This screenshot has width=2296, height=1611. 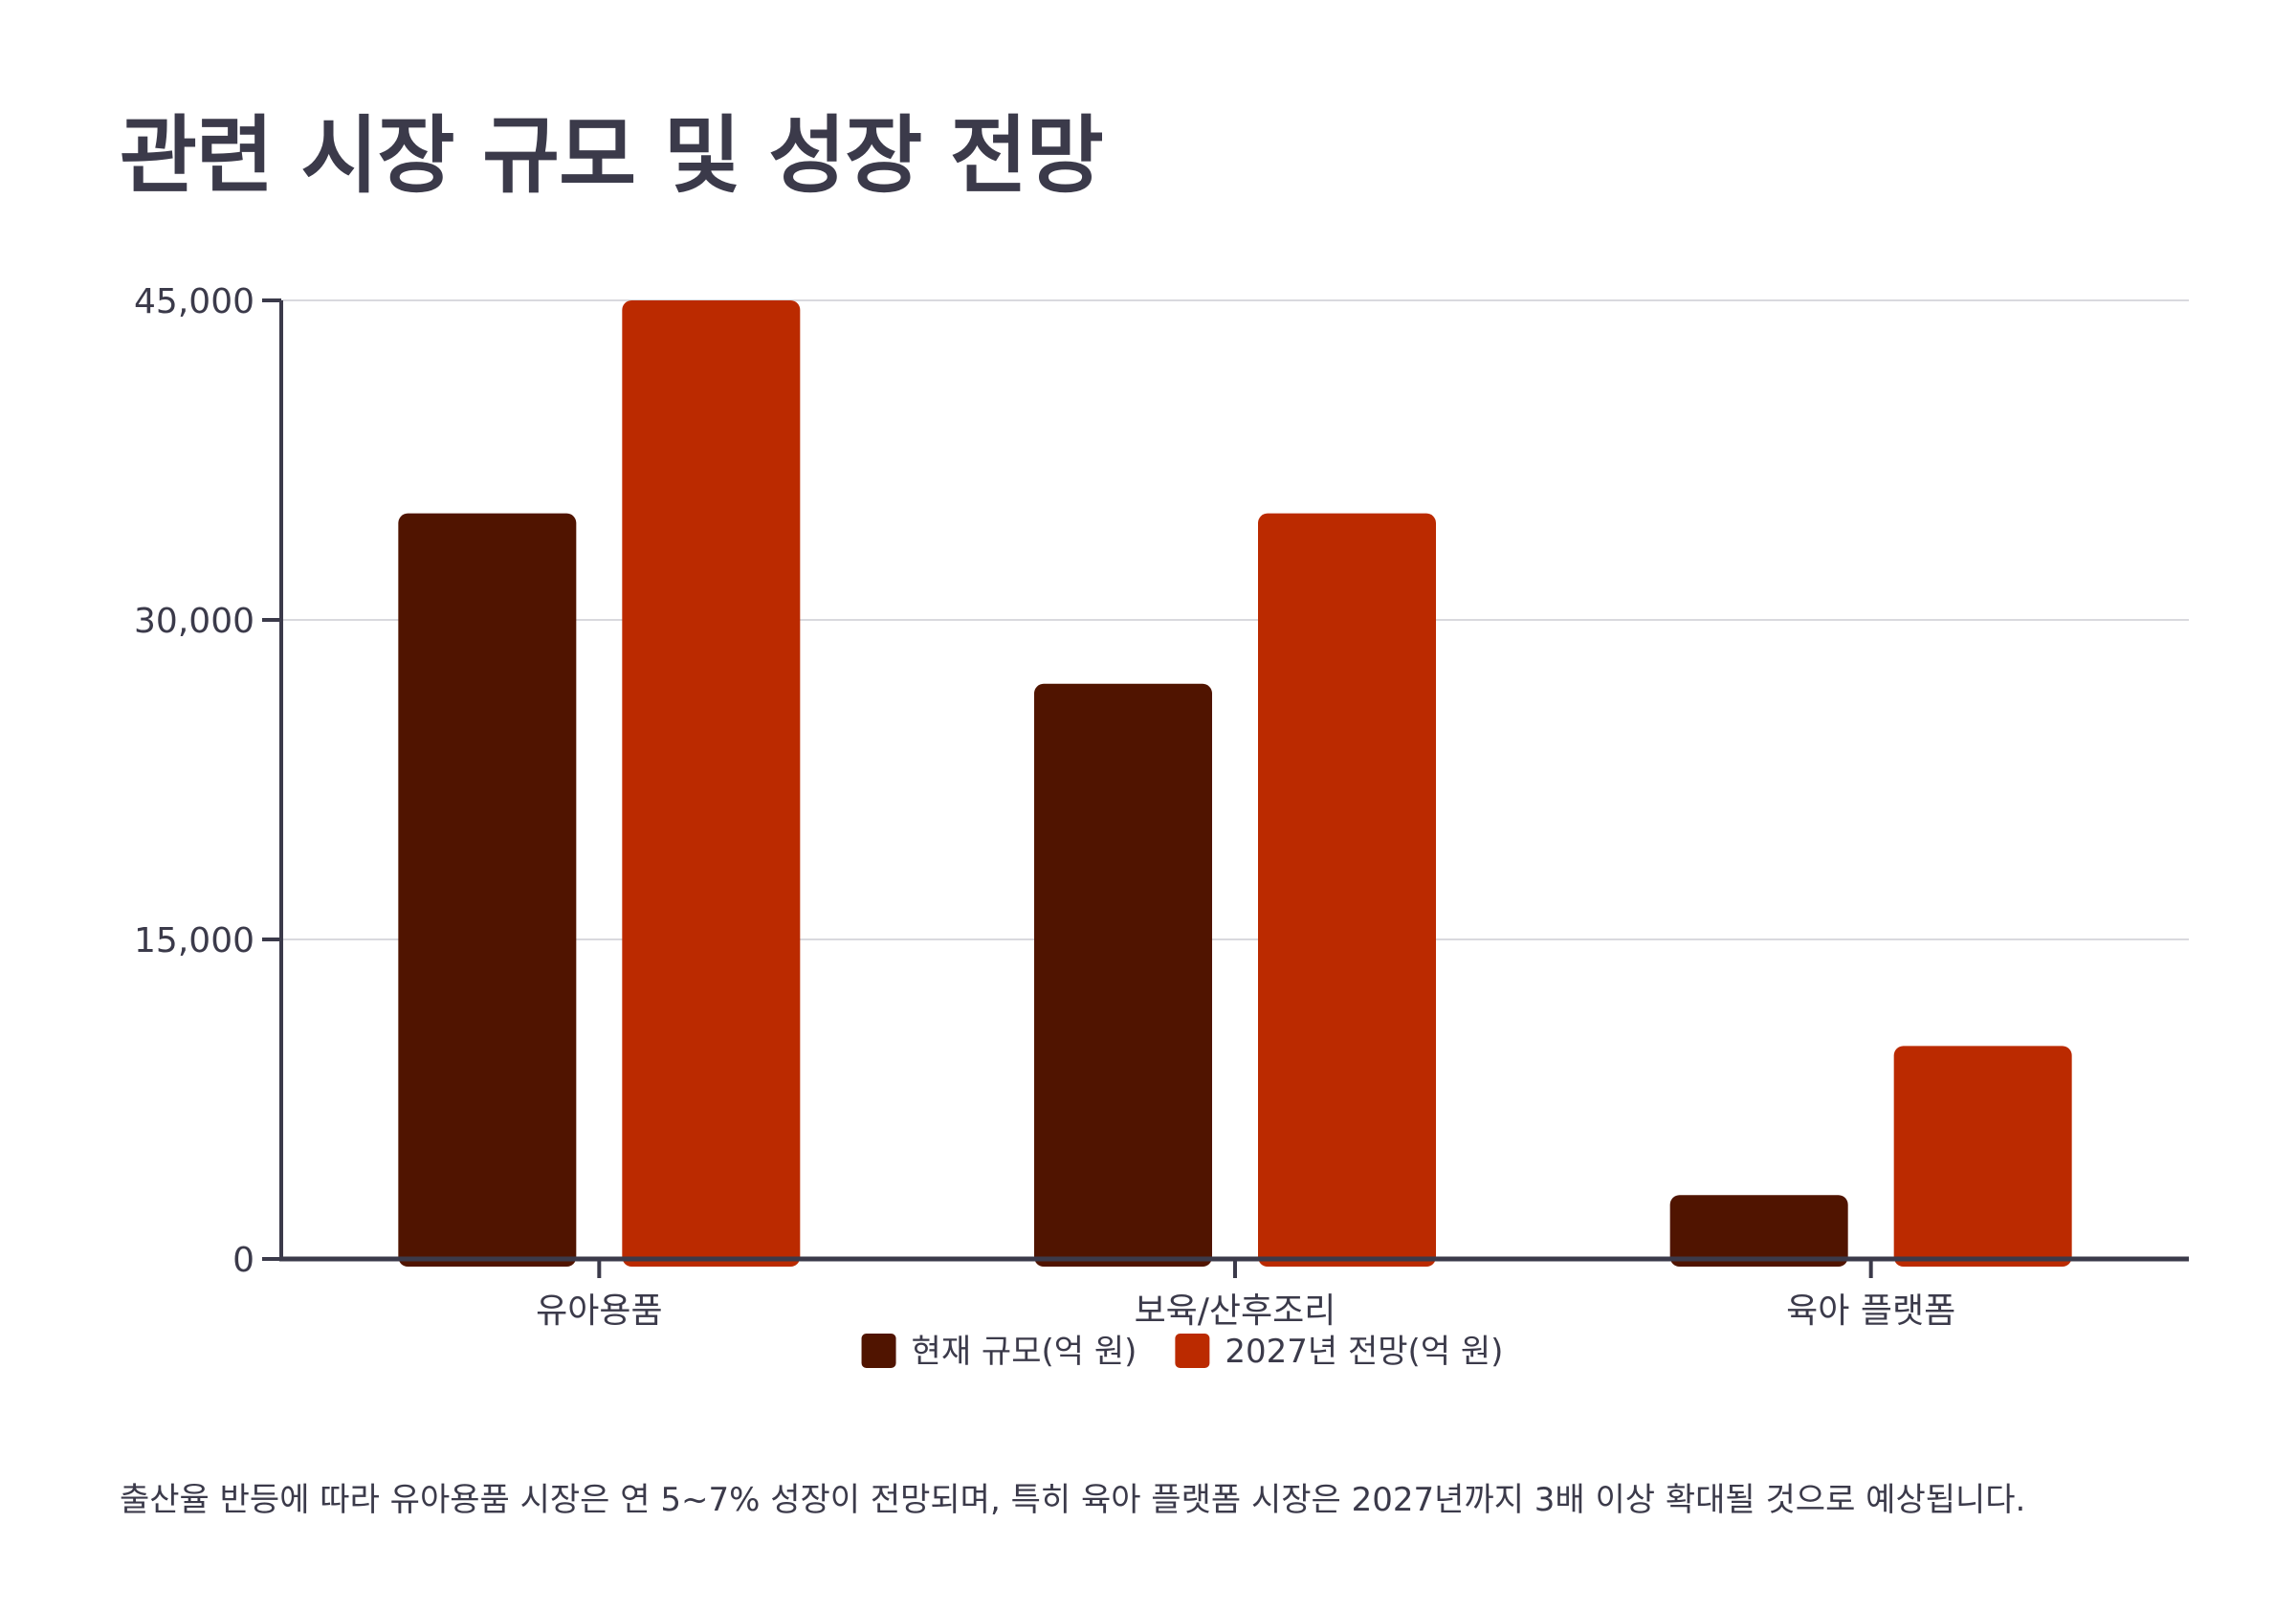 I want to click on legend-item: 현재 규모(억 원), so click(x=999, y=1352).